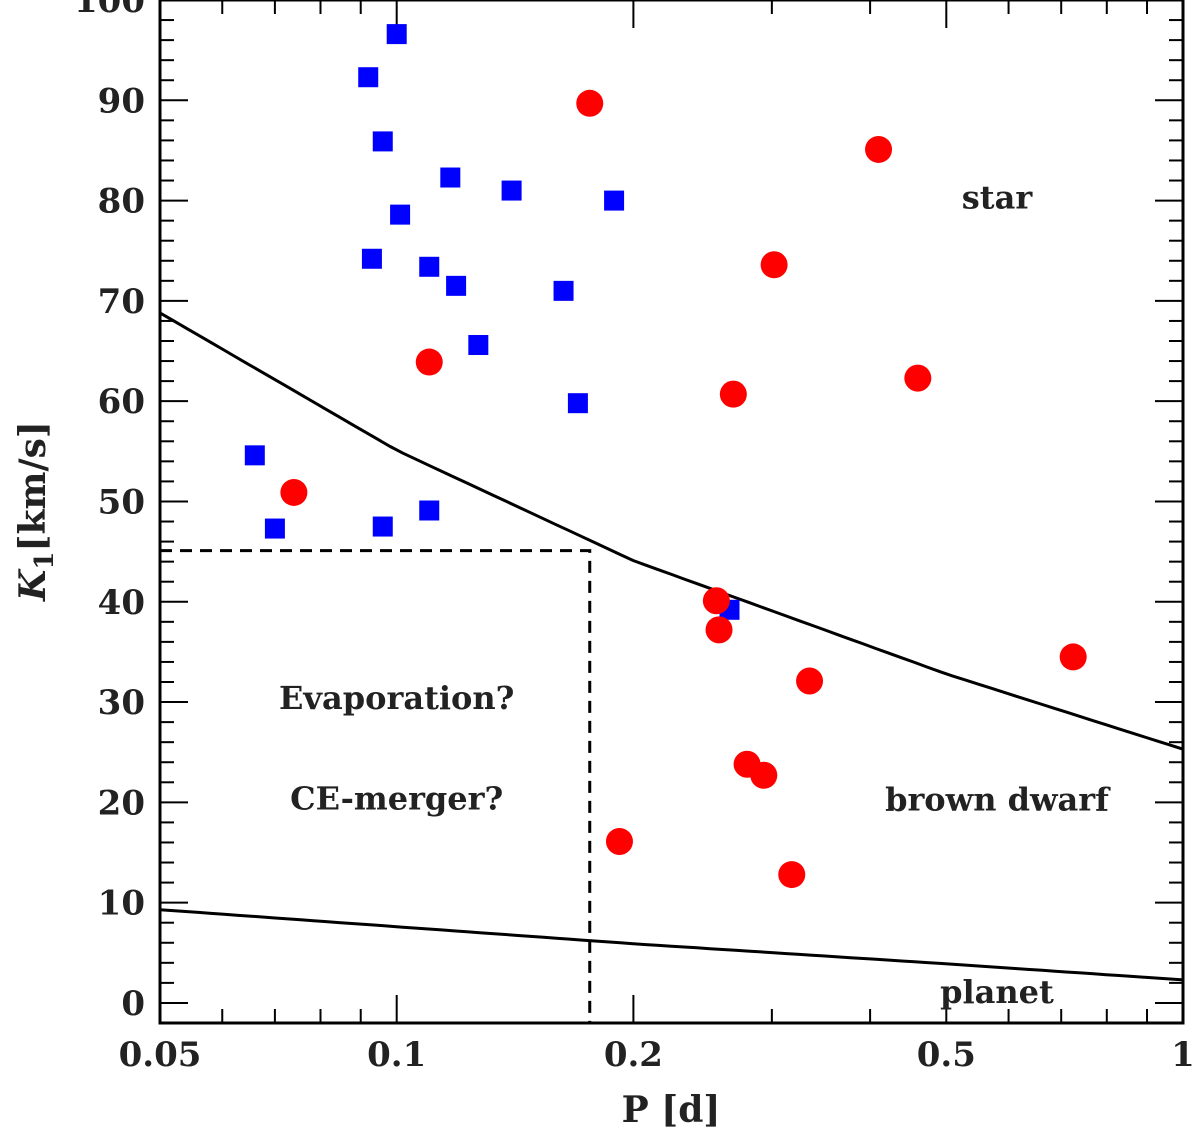 The image size is (1200, 1135). I want to click on y-tick-label: 40, so click(121, 603).